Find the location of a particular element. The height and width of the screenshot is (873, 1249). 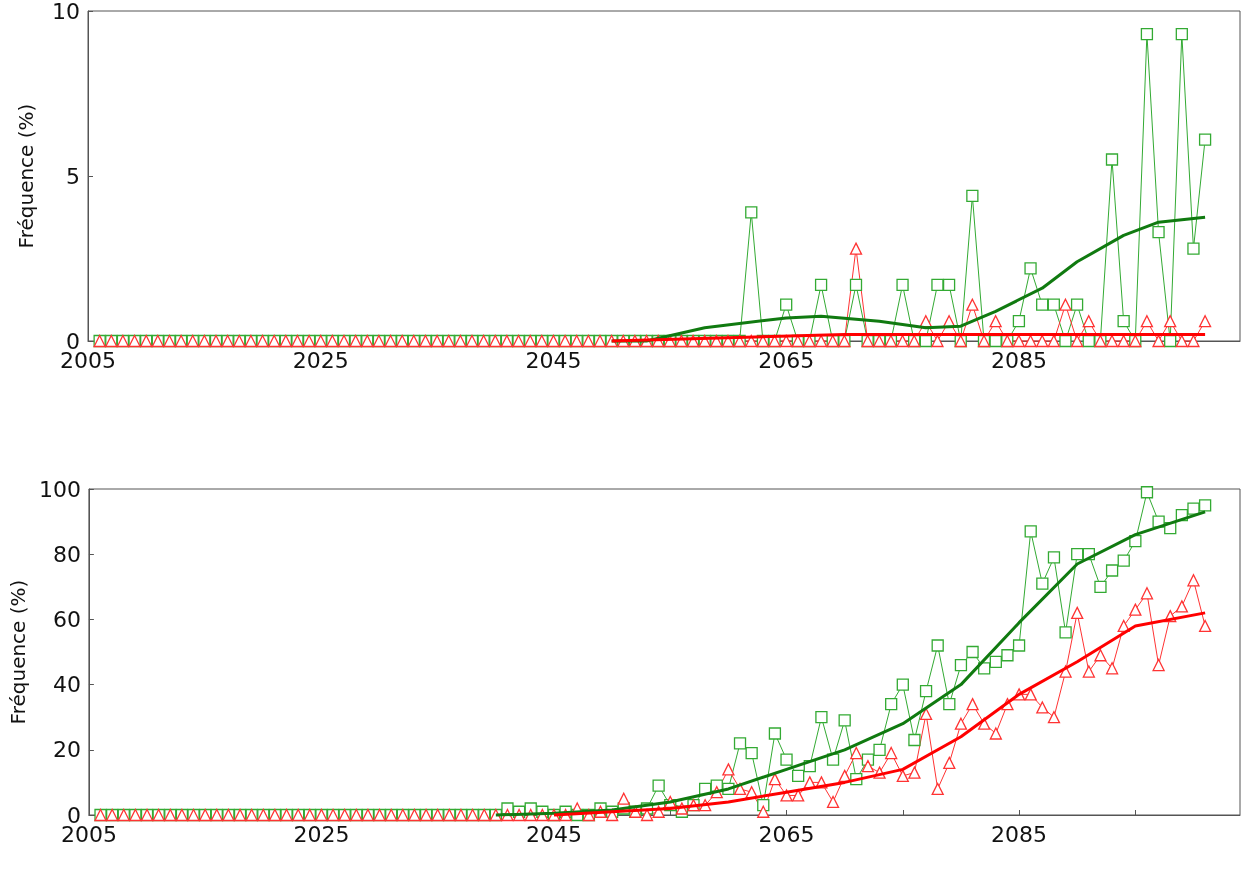

y-tick-label: 60 is located at coordinates (66, 619).